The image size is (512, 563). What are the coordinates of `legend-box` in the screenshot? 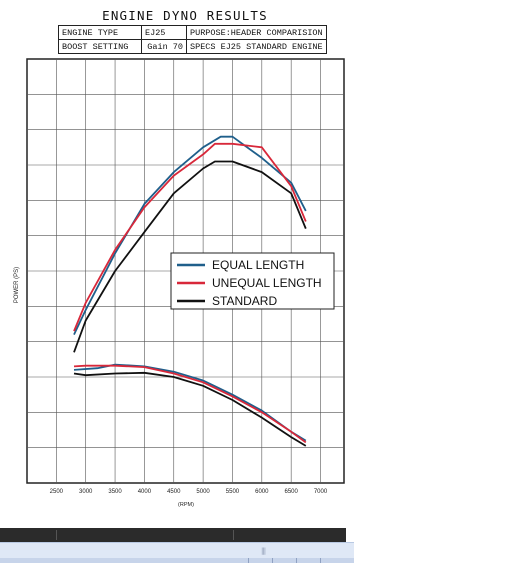 It's located at (252, 281).